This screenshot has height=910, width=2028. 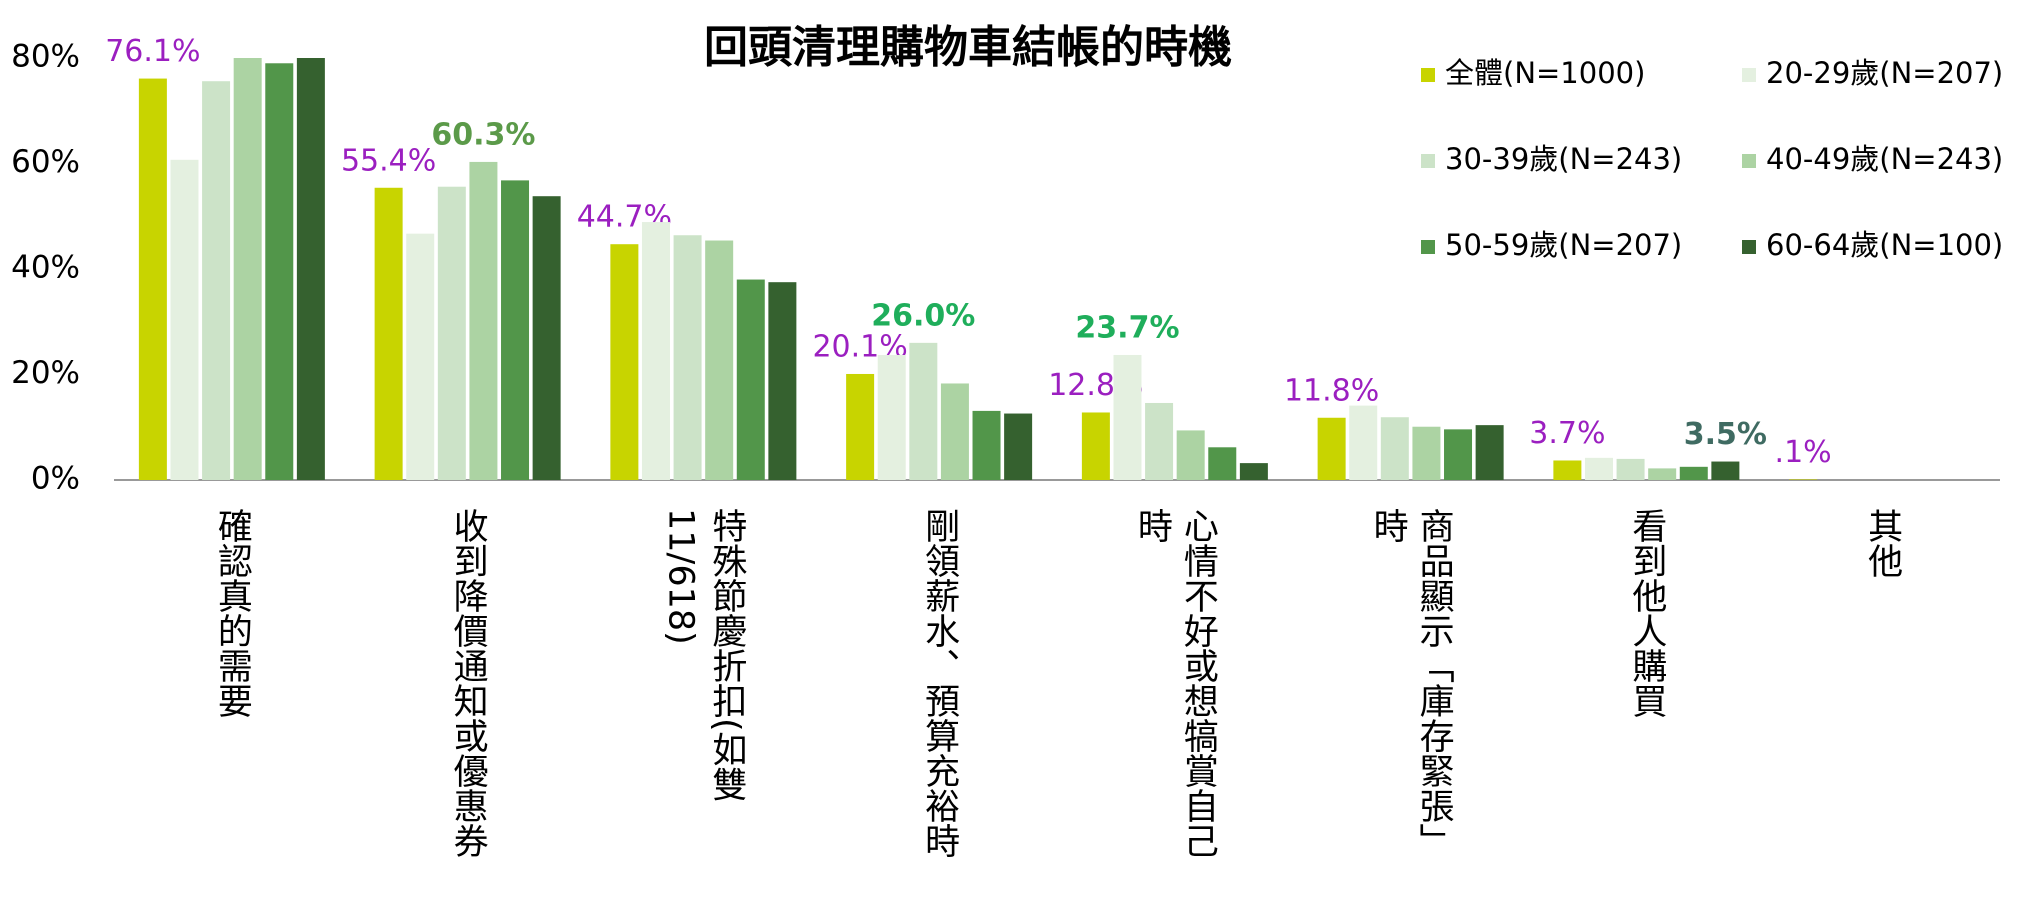 What do you see at coordinates (923, 315) in the screenshot?
I see `data-label: 26.0%` at bounding box center [923, 315].